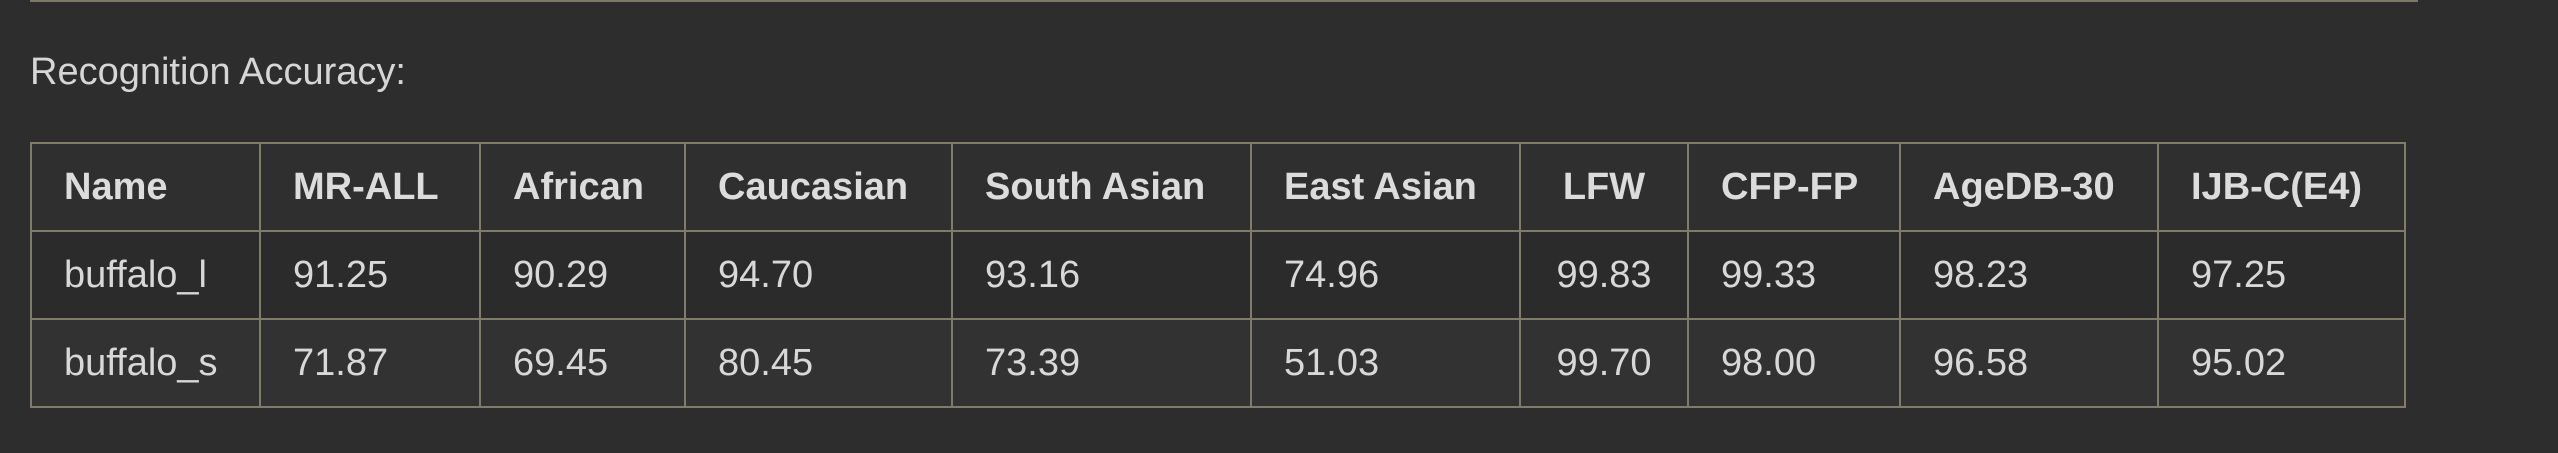 The height and width of the screenshot is (453, 2558). Describe the element at coordinates (370, 363) in the screenshot. I see `cell-mr-all: 71.87` at that location.